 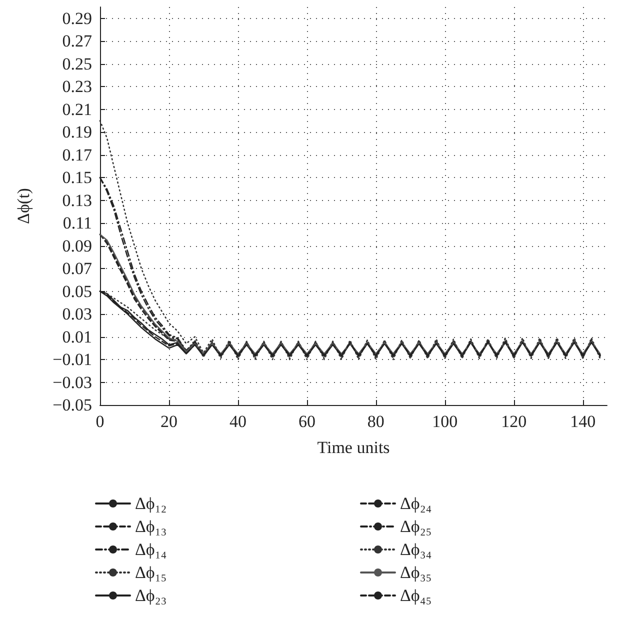 I want to click on y-tick-label: 0.05, so click(x=77, y=291).